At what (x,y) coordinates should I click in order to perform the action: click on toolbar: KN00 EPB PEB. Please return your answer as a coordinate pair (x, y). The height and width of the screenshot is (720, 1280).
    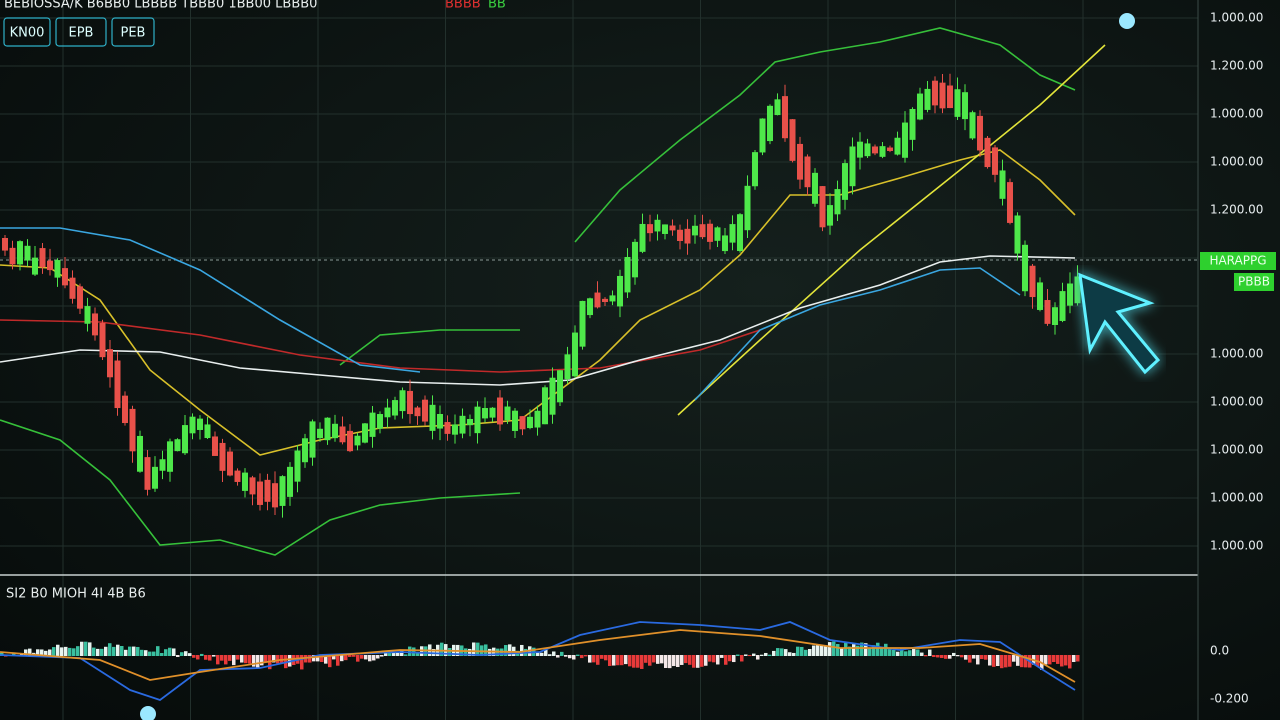
    Looking at the image, I should click on (79, 32).